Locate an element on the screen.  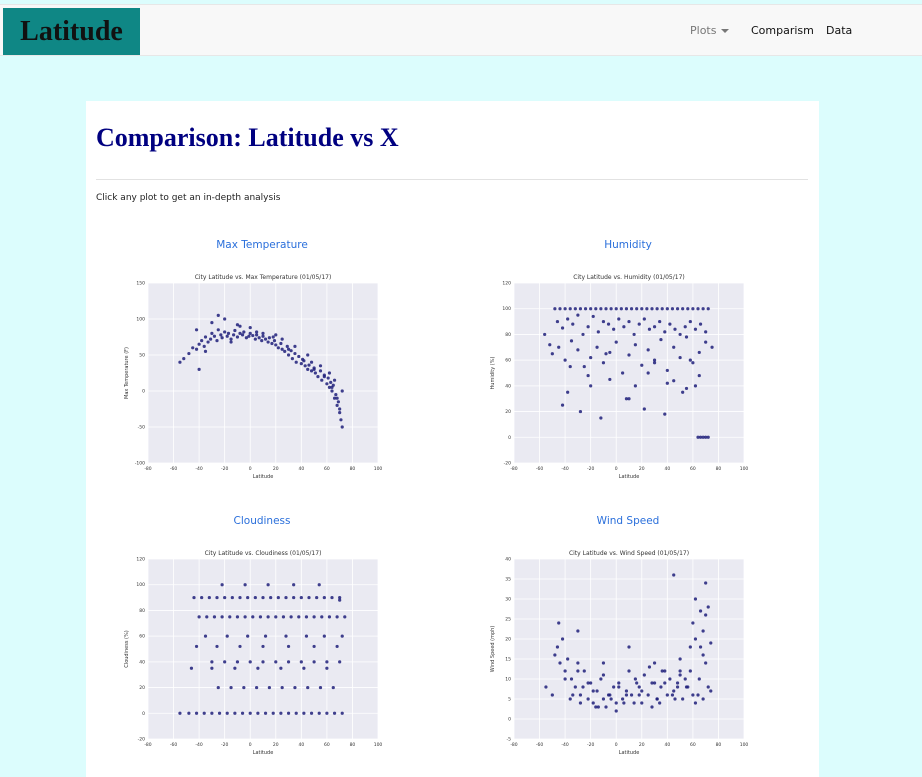
x-tick-label: 0 is located at coordinates (250, 469).